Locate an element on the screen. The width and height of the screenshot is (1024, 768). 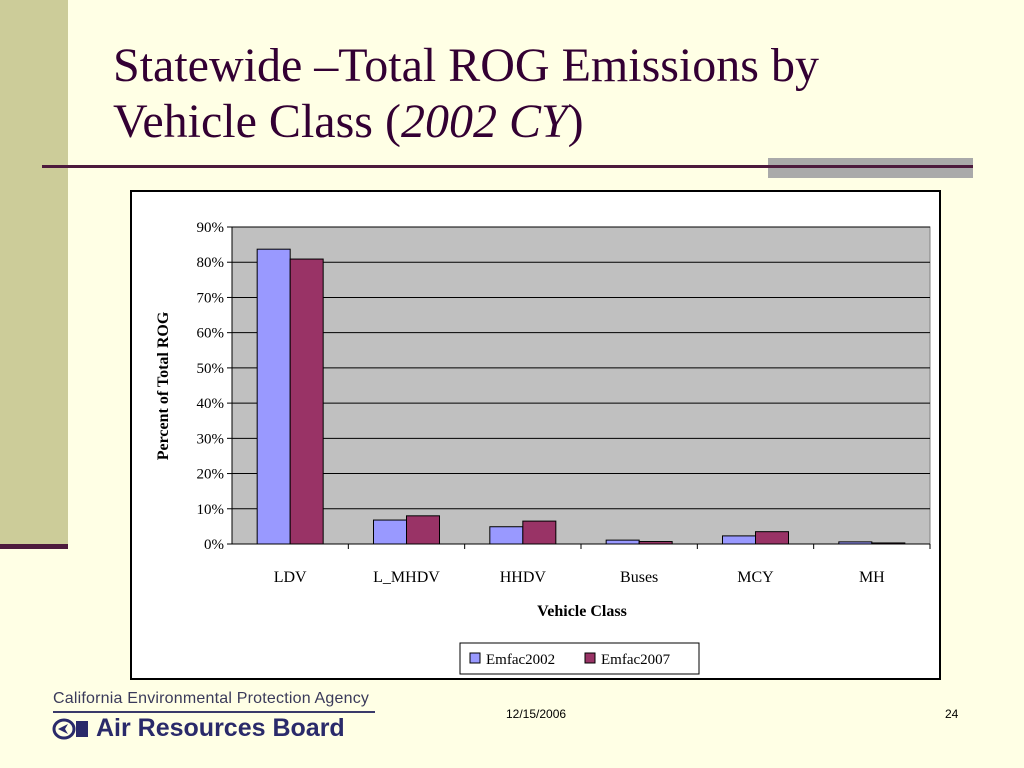
y-tick-label: 20% is located at coordinates (211, 475).